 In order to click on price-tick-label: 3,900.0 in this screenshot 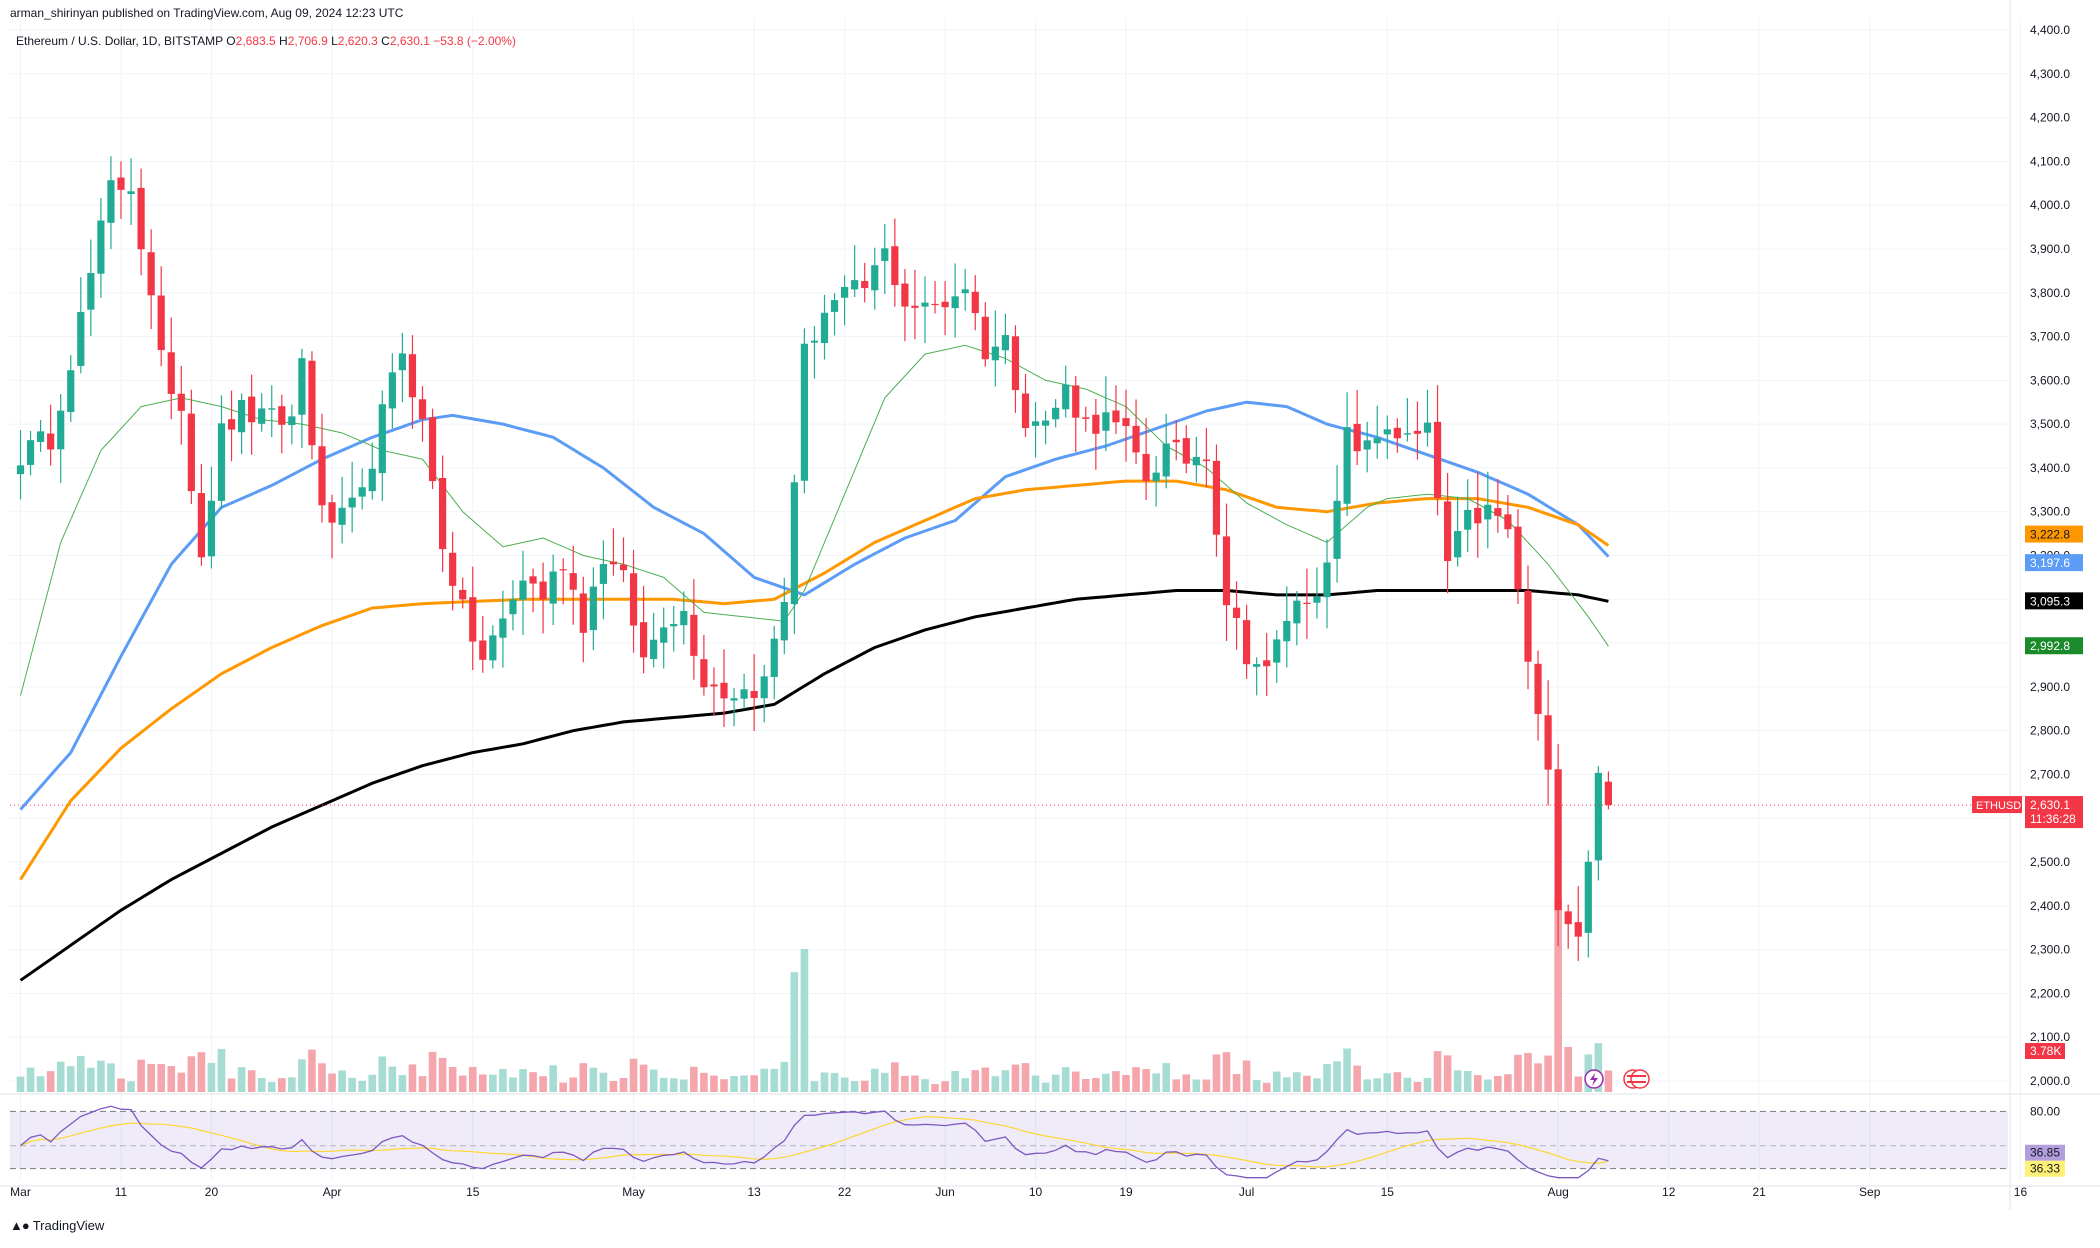, I will do `click(2050, 249)`.